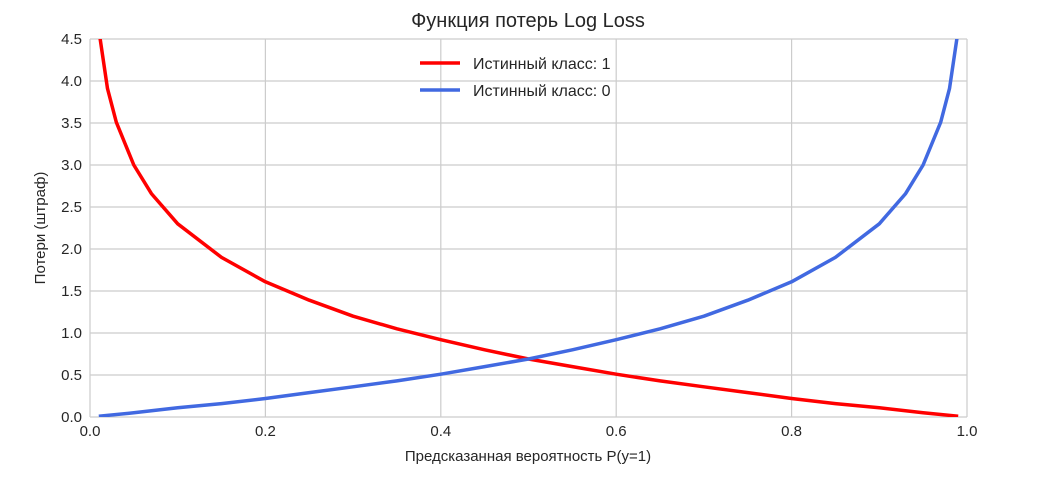 The height and width of the screenshot is (479, 1040). Describe the element at coordinates (616, 431) in the screenshot. I see `x-tick-label: 0.6` at that location.